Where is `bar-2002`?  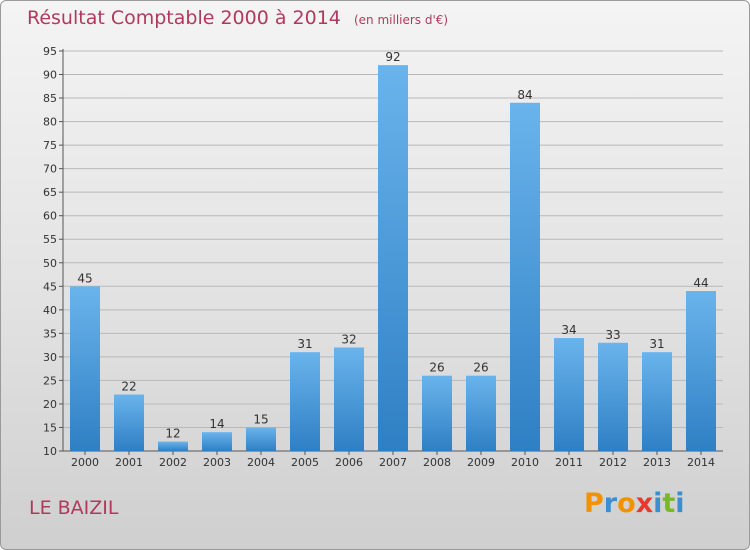 bar-2002 is located at coordinates (173, 446).